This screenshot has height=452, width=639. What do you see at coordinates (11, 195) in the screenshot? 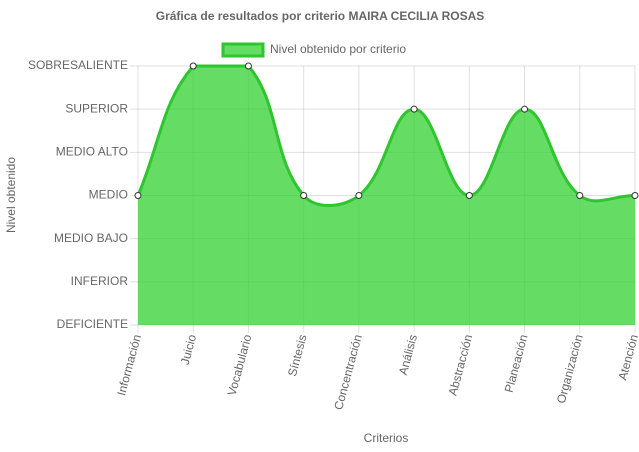
I see `y-axis-title: Nivel obtenido` at bounding box center [11, 195].